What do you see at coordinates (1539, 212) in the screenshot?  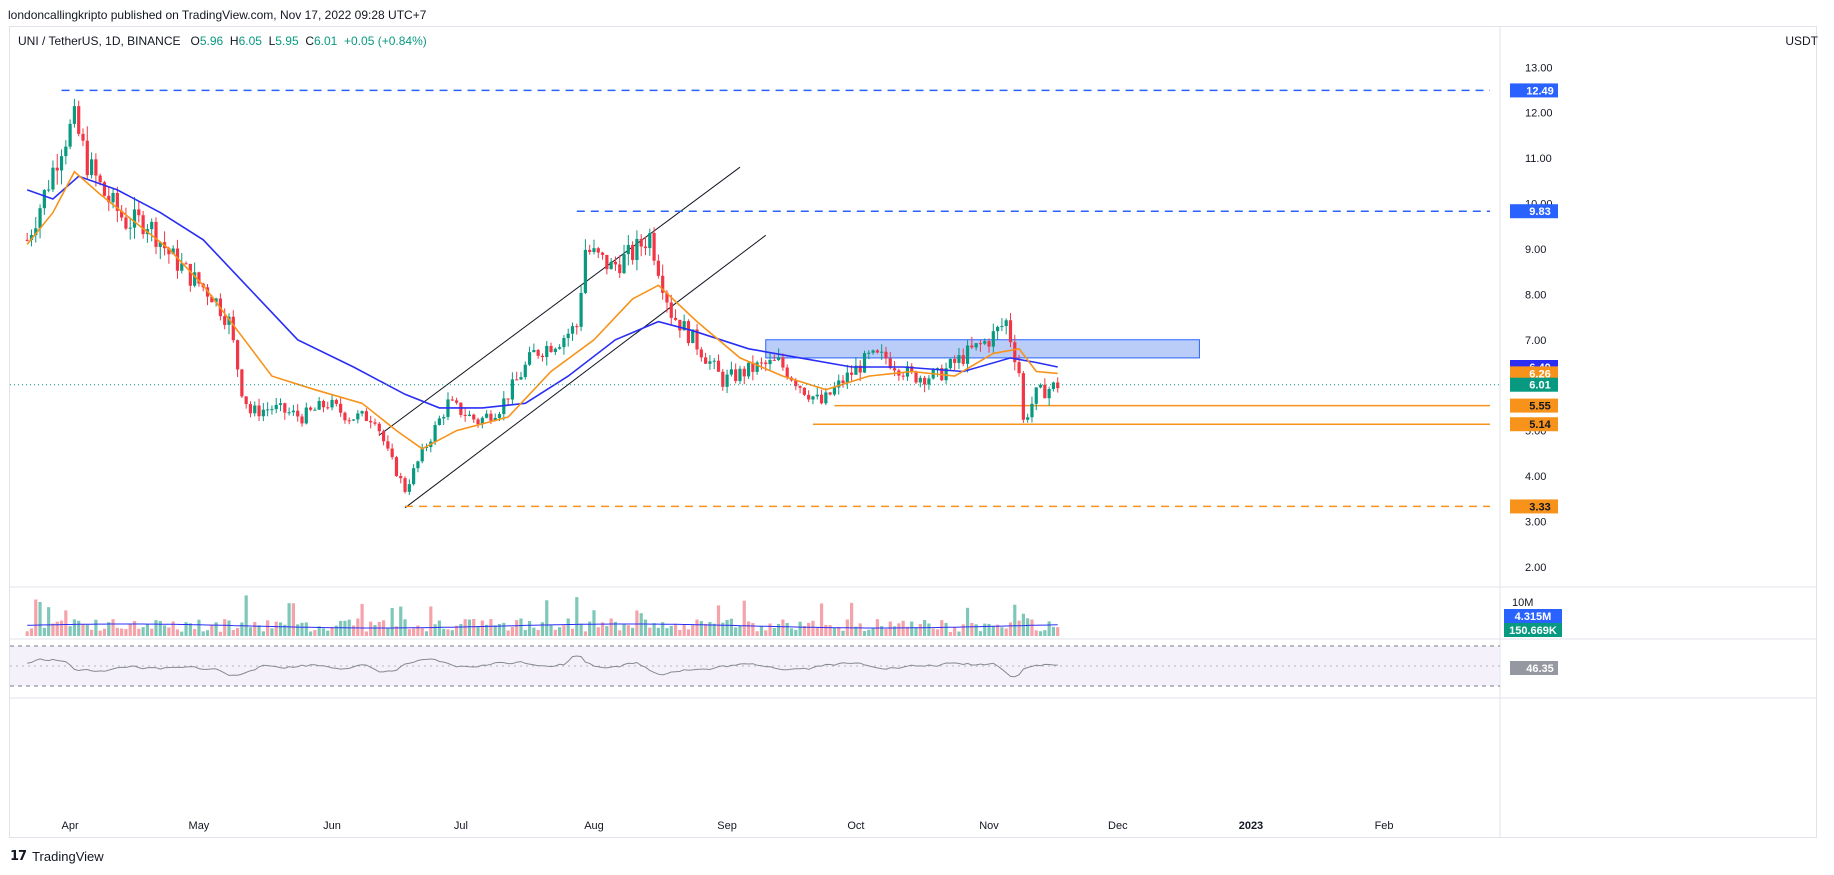 I see `level-price-label: 9.83` at bounding box center [1539, 212].